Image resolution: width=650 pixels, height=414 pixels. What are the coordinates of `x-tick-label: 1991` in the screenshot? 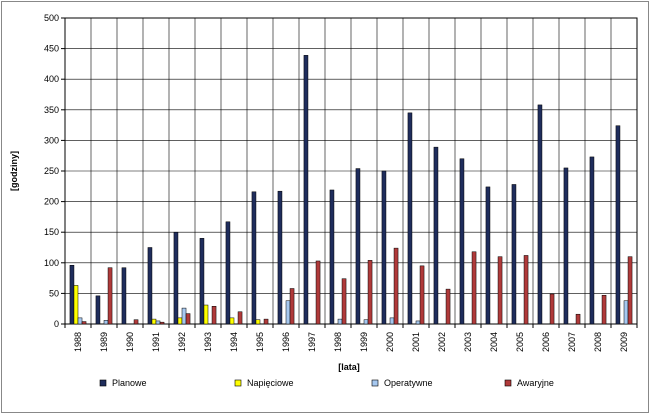 It's located at (156, 342).